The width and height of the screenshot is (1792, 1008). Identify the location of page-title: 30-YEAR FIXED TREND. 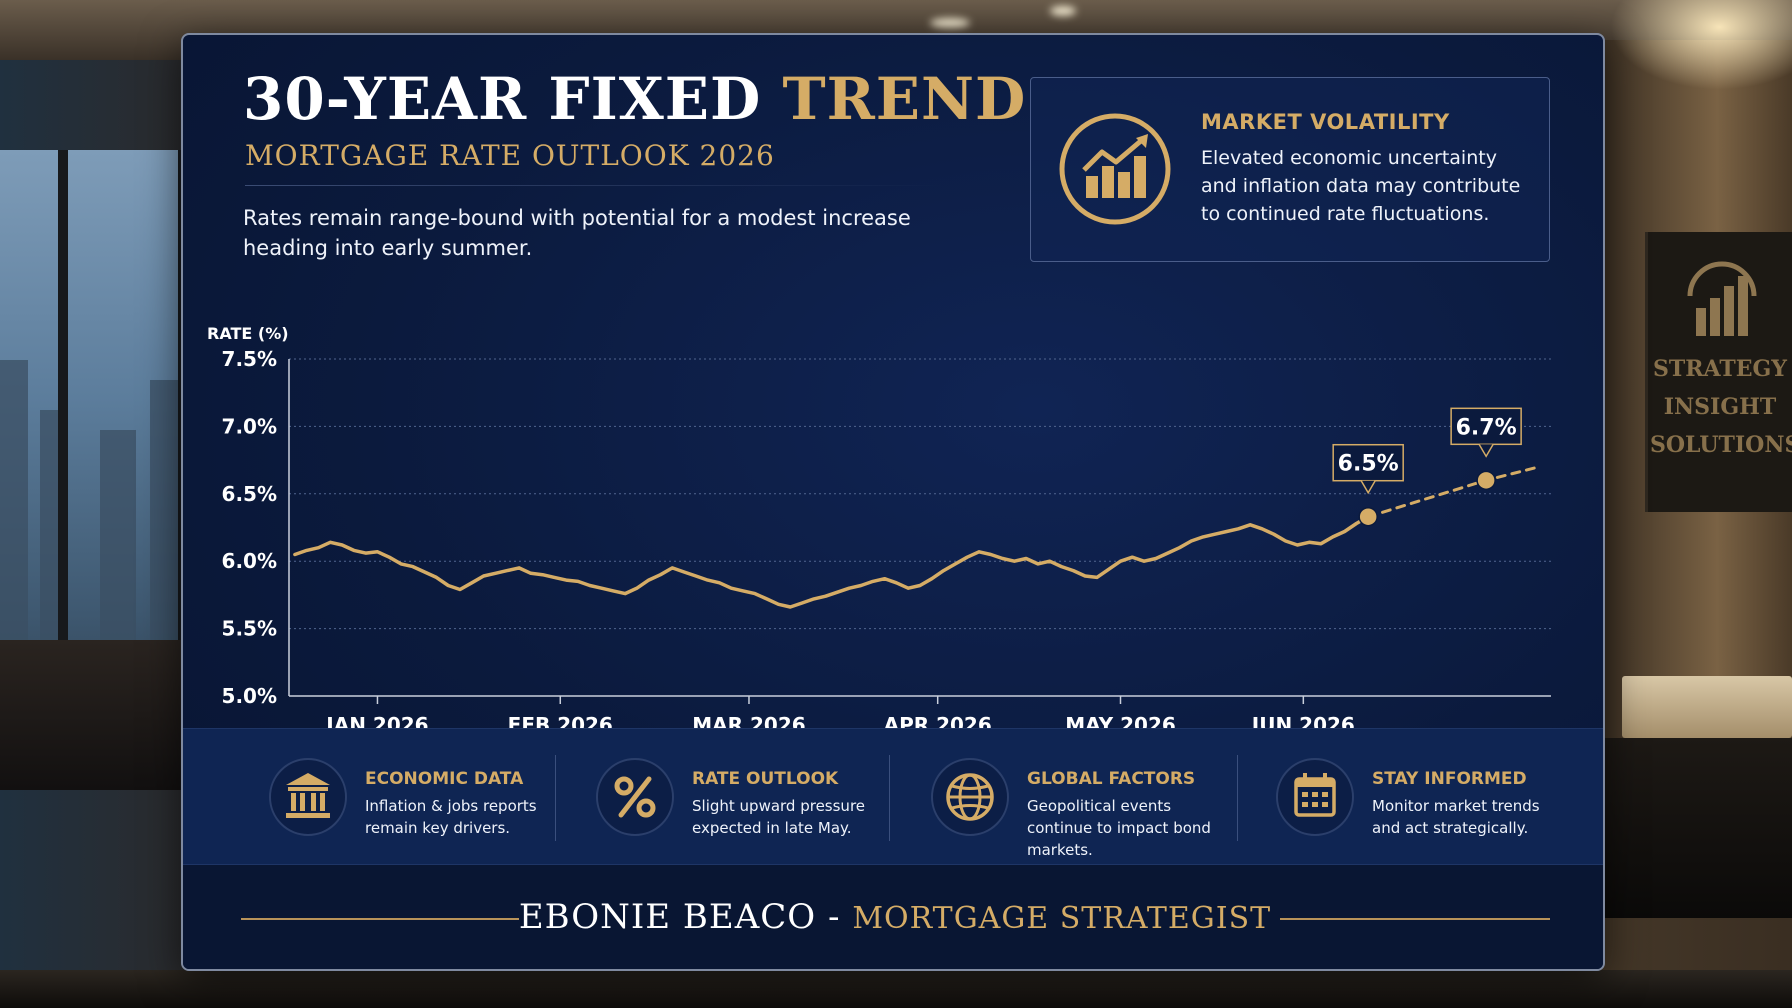
(634, 99).